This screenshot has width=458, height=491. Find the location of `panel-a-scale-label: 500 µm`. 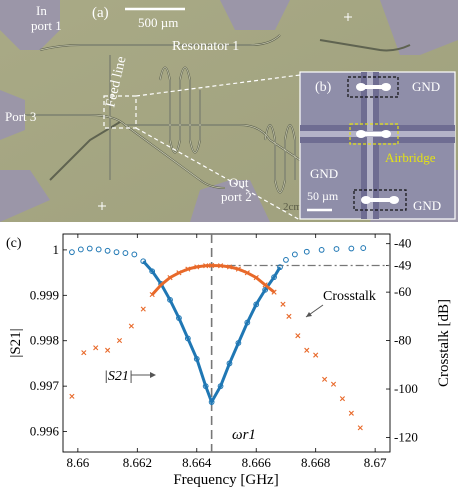

panel-a-scale-label: 500 µm is located at coordinates (158, 22).